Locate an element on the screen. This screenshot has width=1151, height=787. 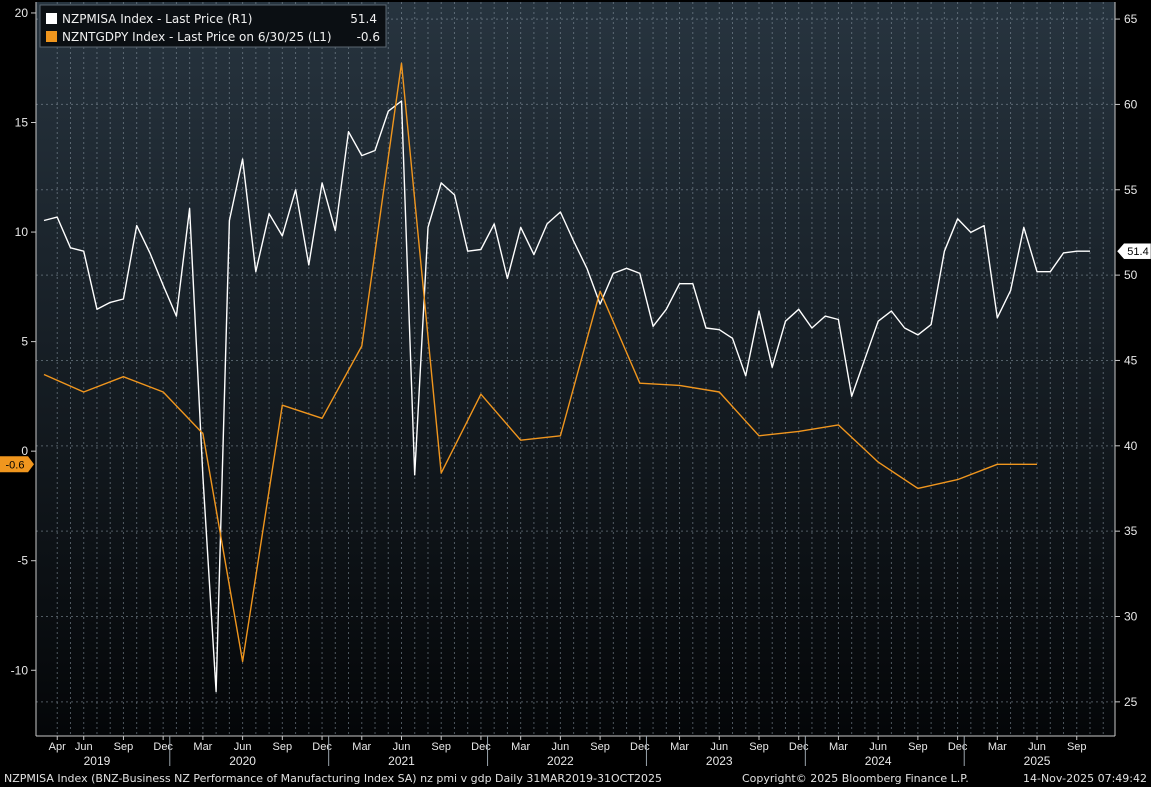
x-year-label: 2021 is located at coordinates (401, 761).